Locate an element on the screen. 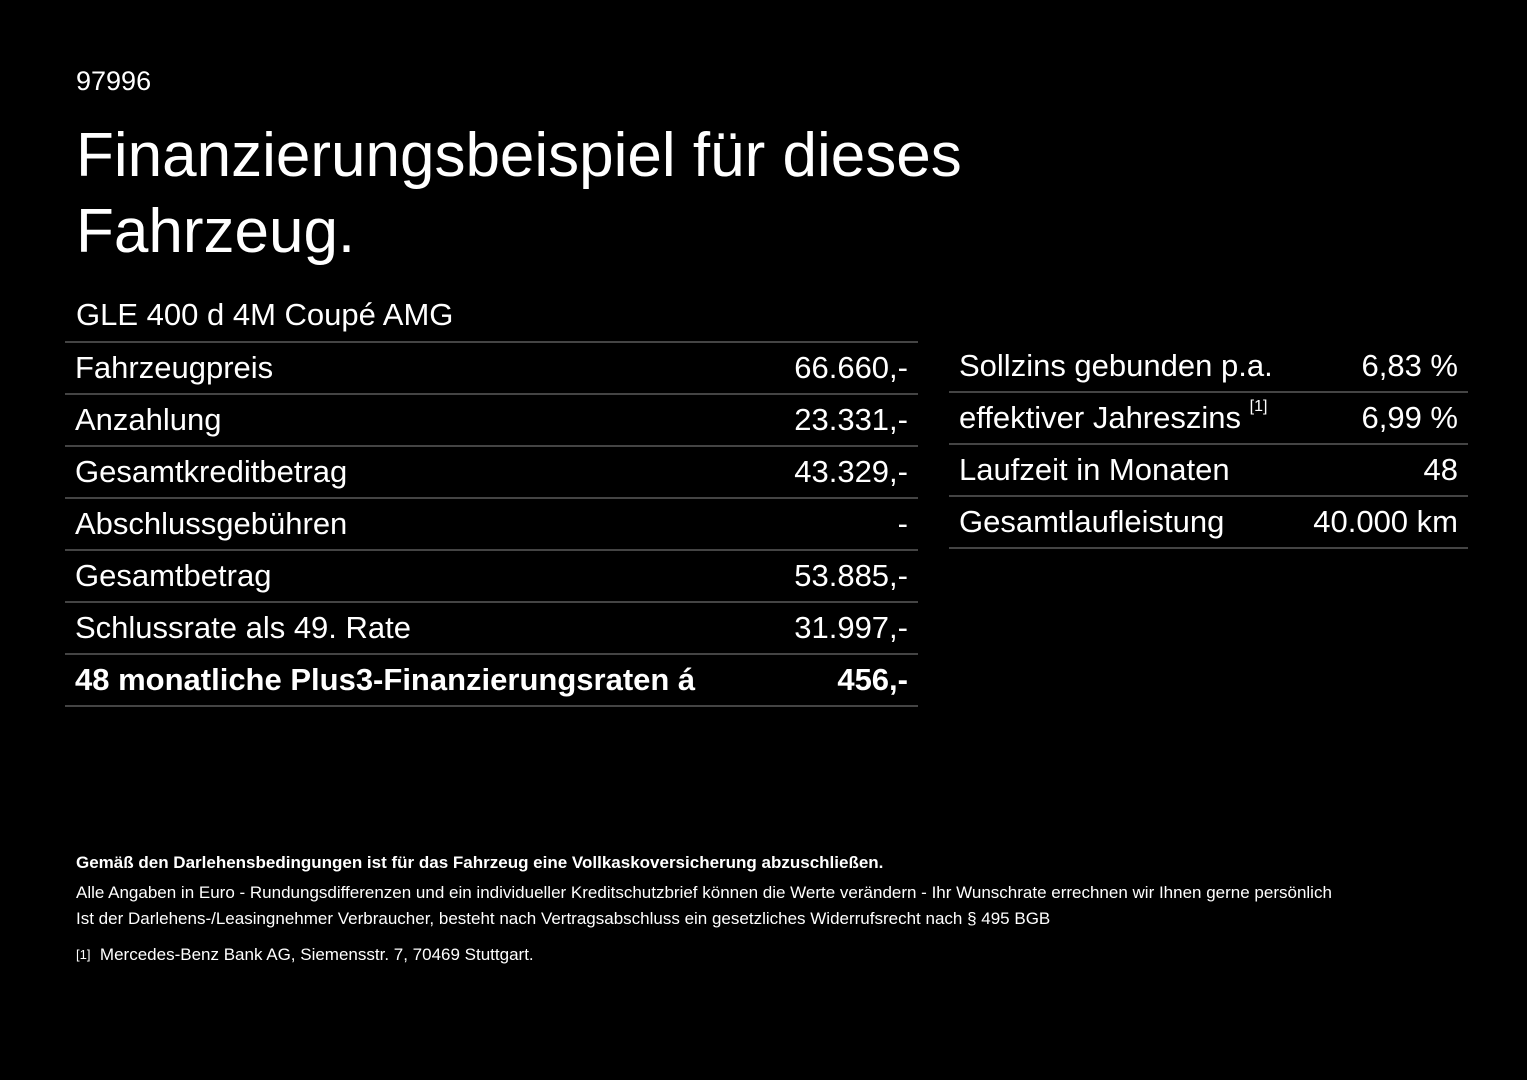 Image resolution: width=1527 pixels, height=1080 pixels. cell-label: Anzahlung is located at coordinates (418, 420).